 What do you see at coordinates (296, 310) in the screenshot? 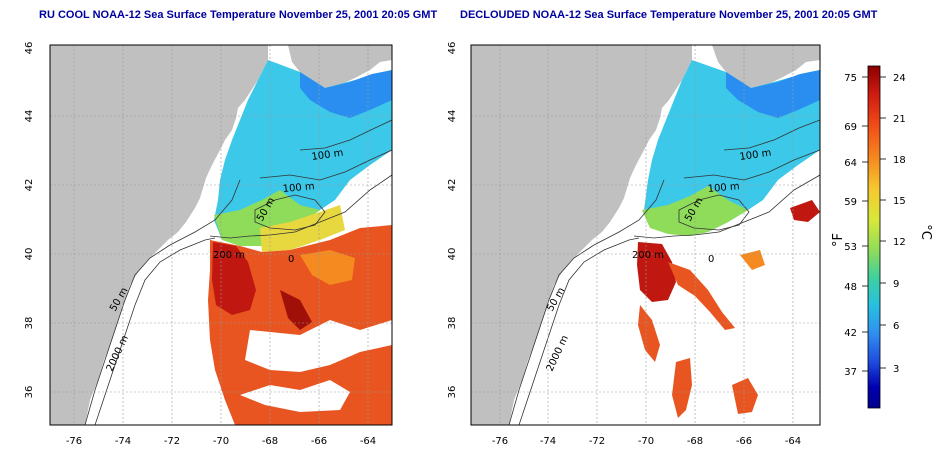
I see `sst-dark-red-streak` at bounding box center [296, 310].